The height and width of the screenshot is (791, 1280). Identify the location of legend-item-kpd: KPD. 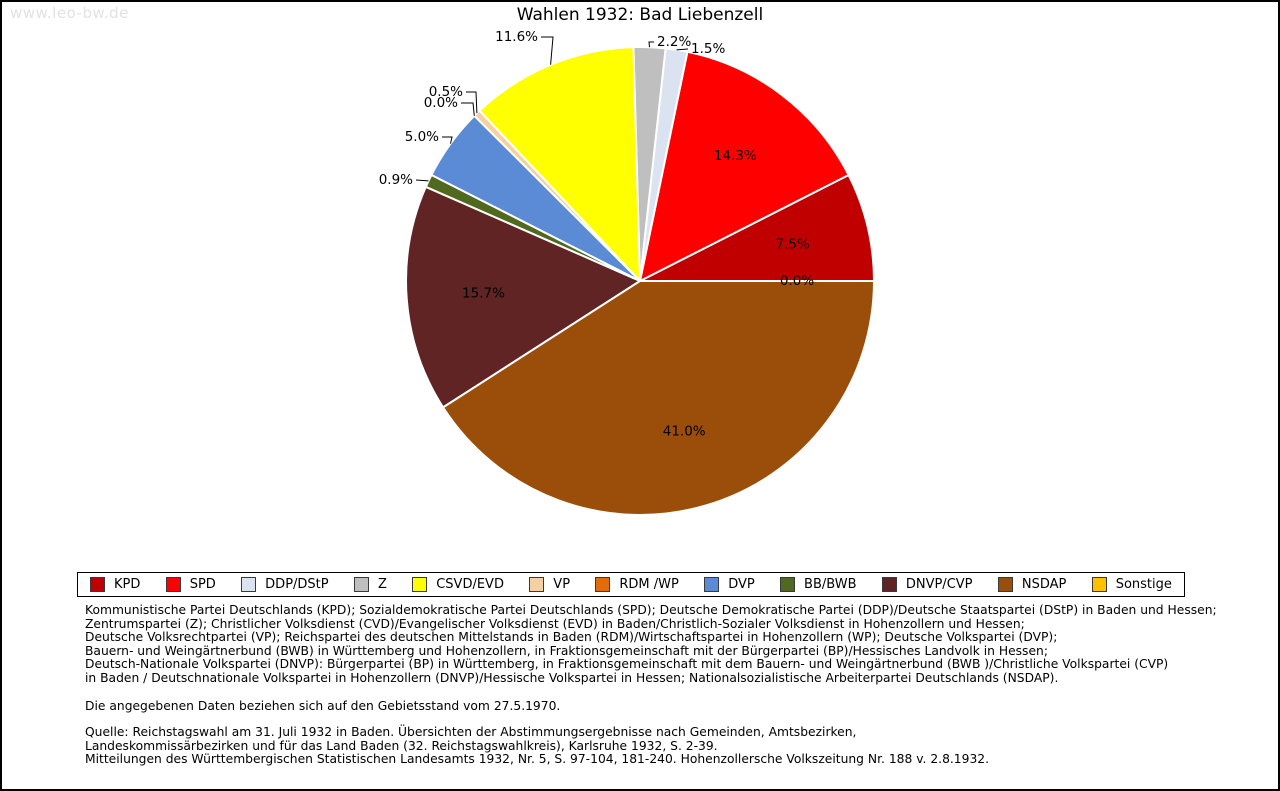
(115, 584).